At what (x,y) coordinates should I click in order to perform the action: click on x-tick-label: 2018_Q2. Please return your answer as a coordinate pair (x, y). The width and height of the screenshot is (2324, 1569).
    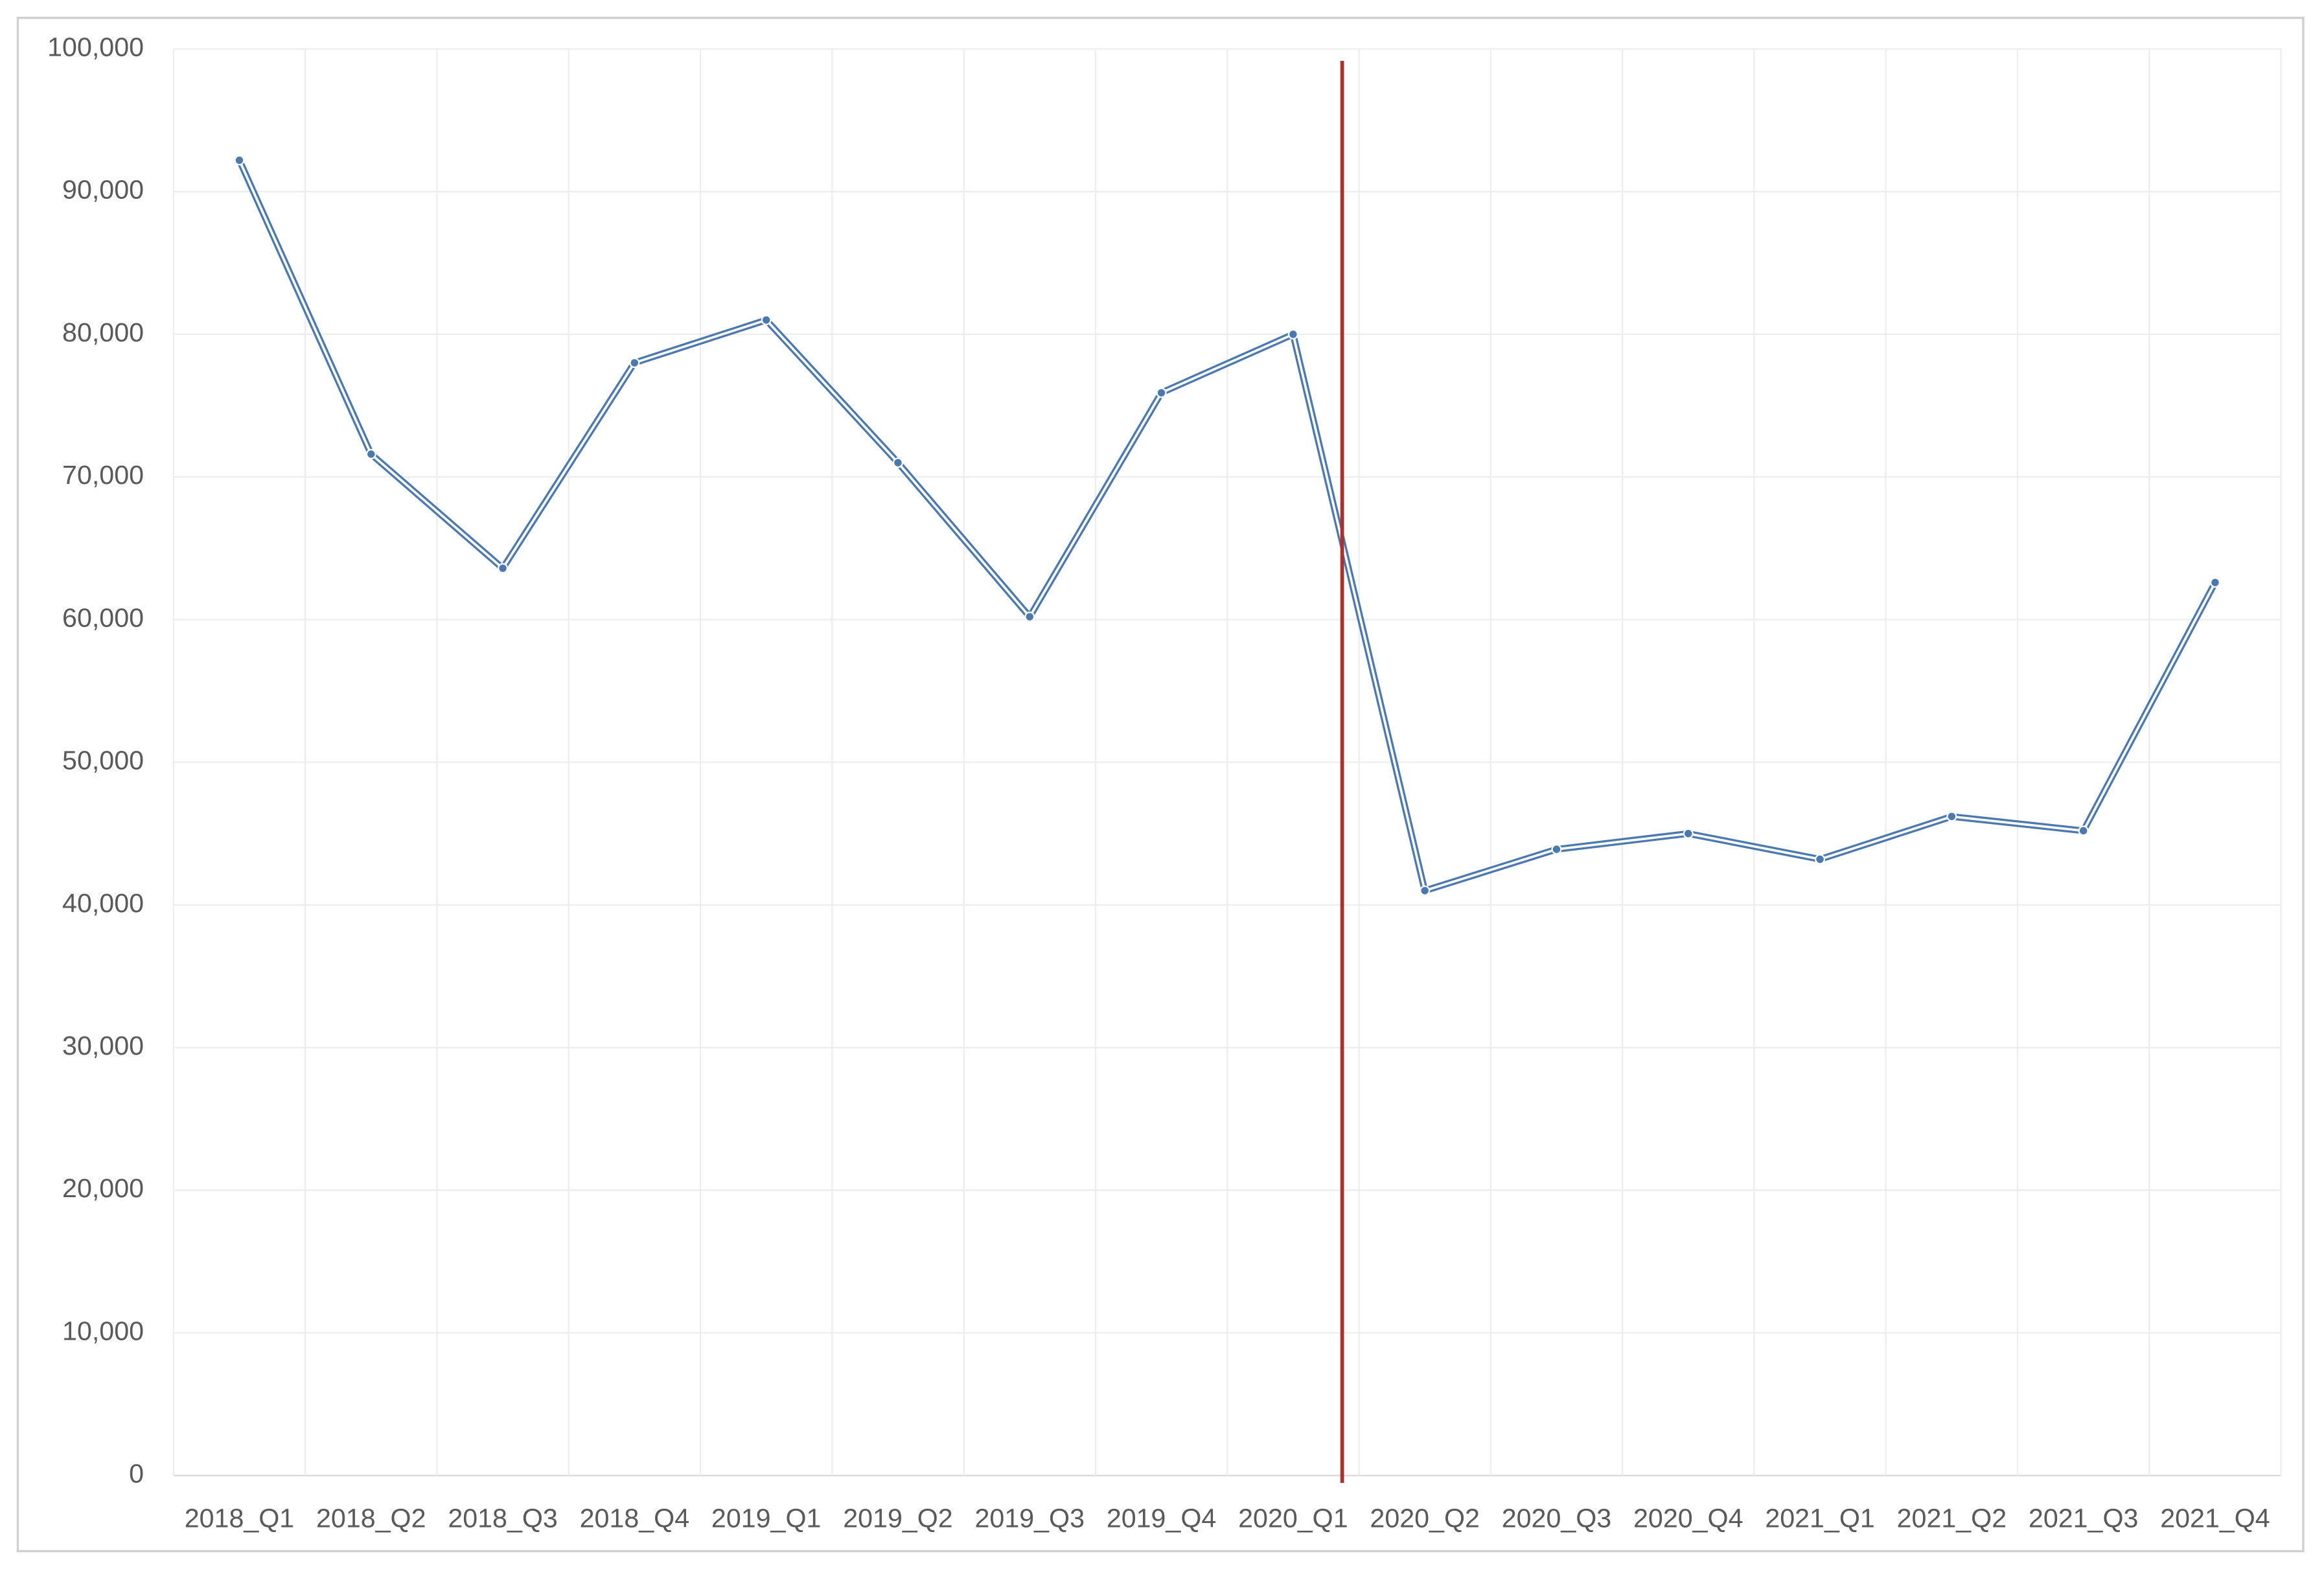
    Looking at the image, I should click on (371, 1518).